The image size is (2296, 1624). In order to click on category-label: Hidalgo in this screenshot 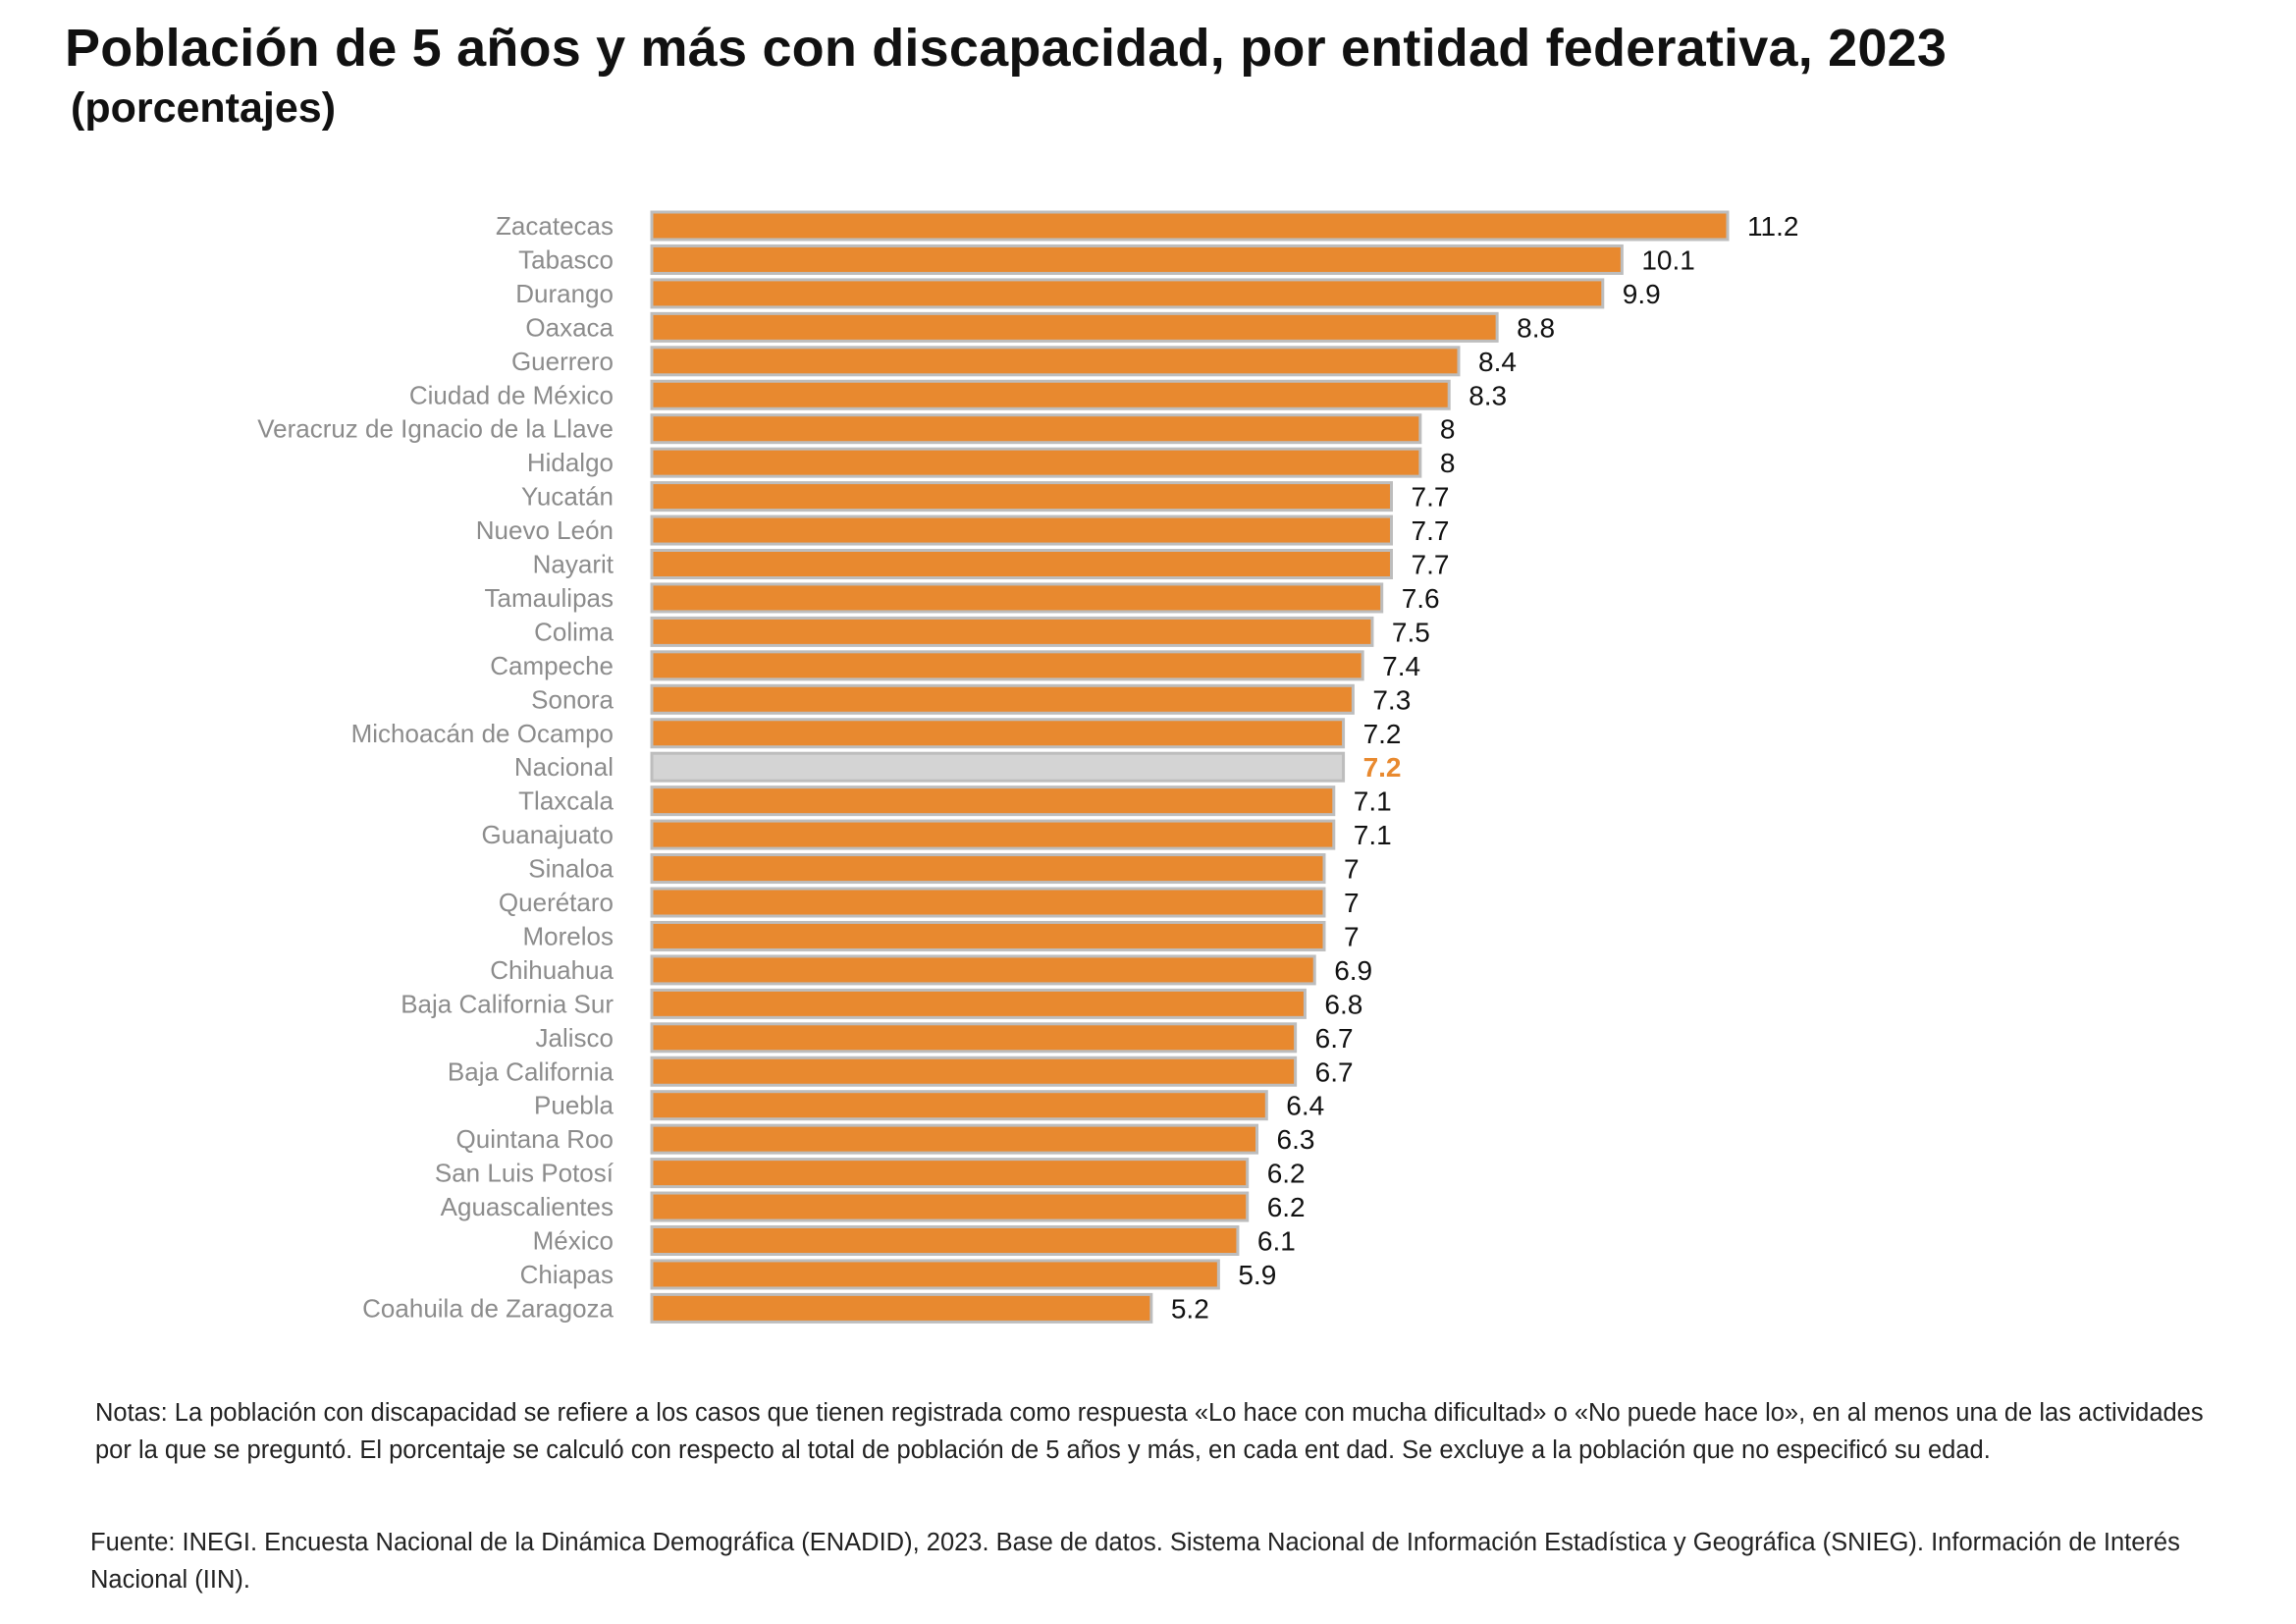, I will do `click(570, 462)`.